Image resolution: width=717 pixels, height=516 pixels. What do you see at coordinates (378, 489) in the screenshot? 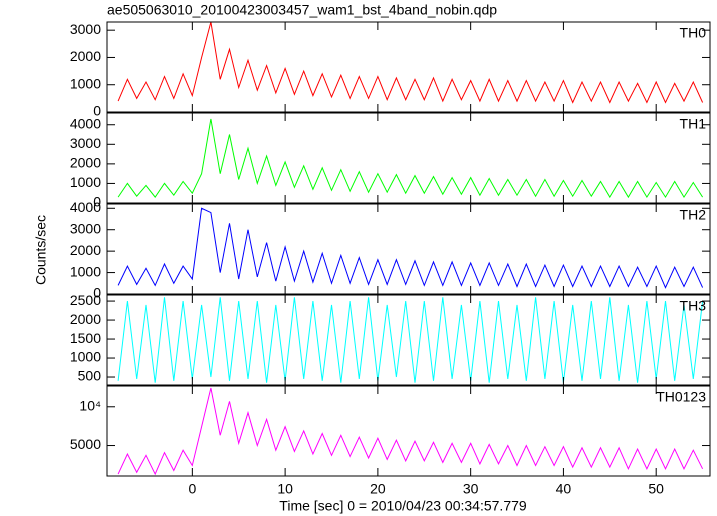
I see `x-tick-label: 20` at bounding box center [378, 489].